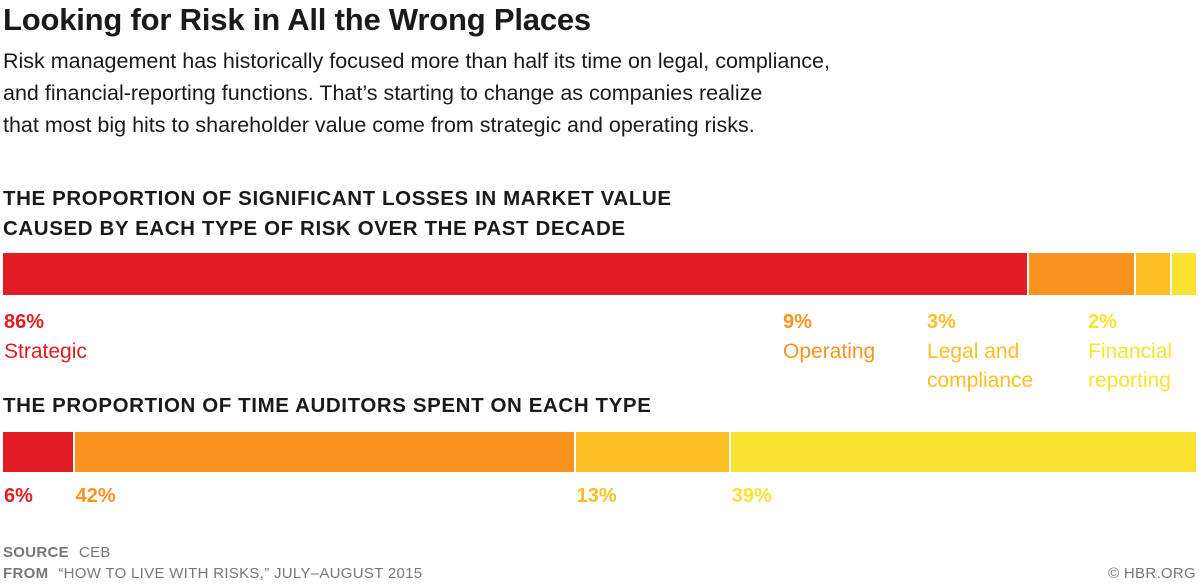  Describe the element at coordinates (980, 380) in the screenshot. I see `category-label-line: compliance` at that location.